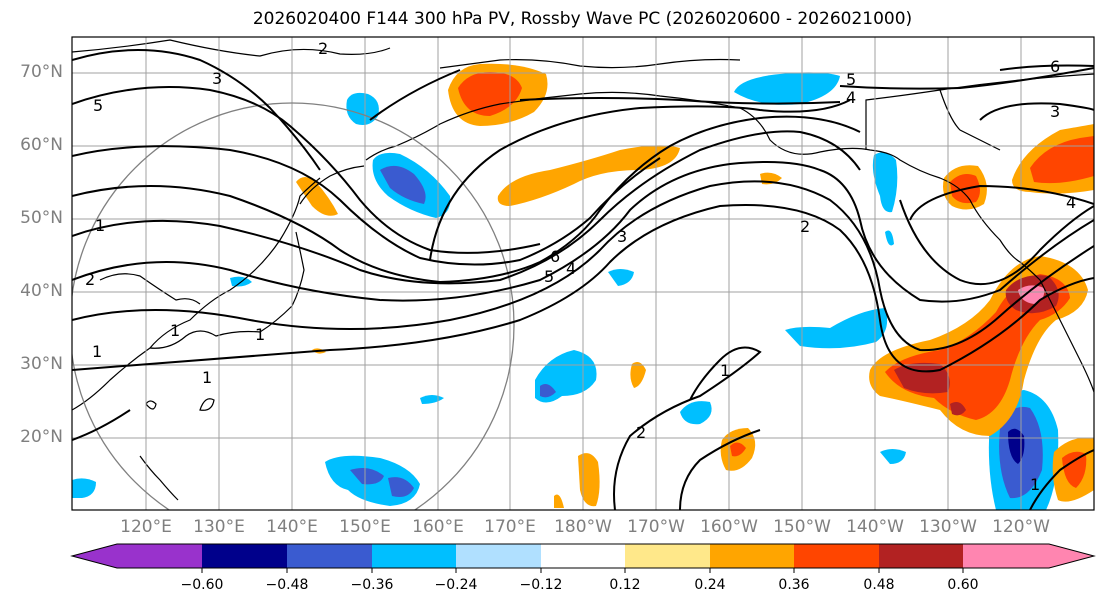 This screenshot has width=1105, height=604. I want to click on lon-label-120e: 120°E, so click(146, 527).